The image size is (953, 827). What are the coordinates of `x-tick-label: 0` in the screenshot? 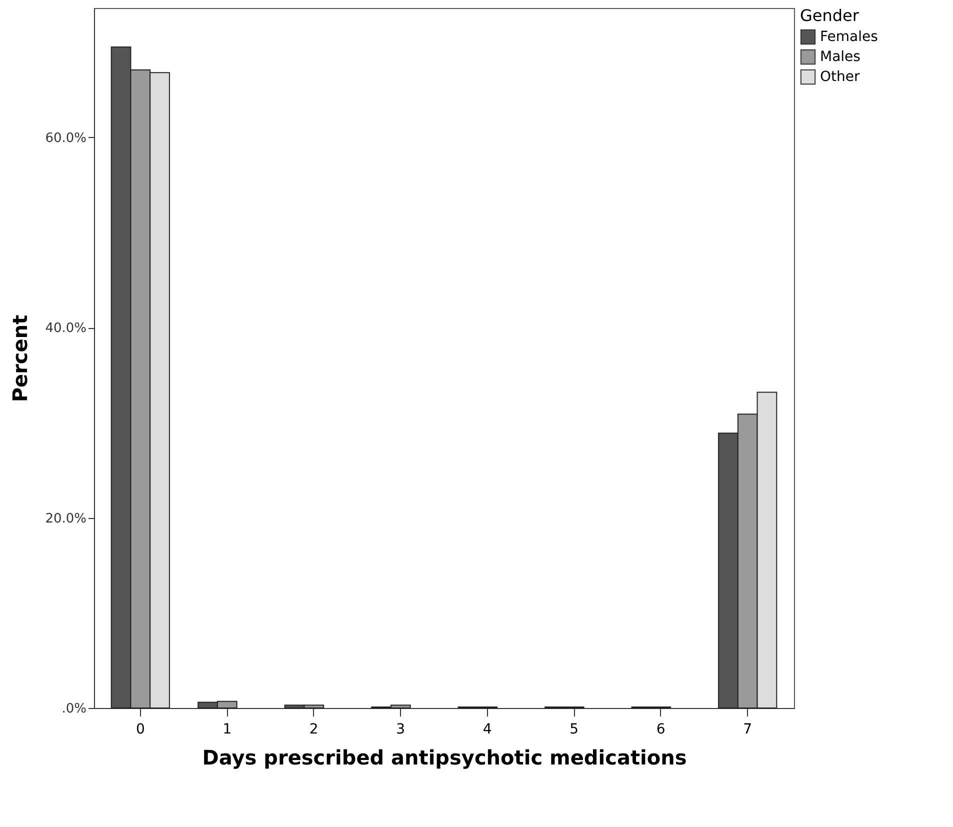 It's located at (140, 730).